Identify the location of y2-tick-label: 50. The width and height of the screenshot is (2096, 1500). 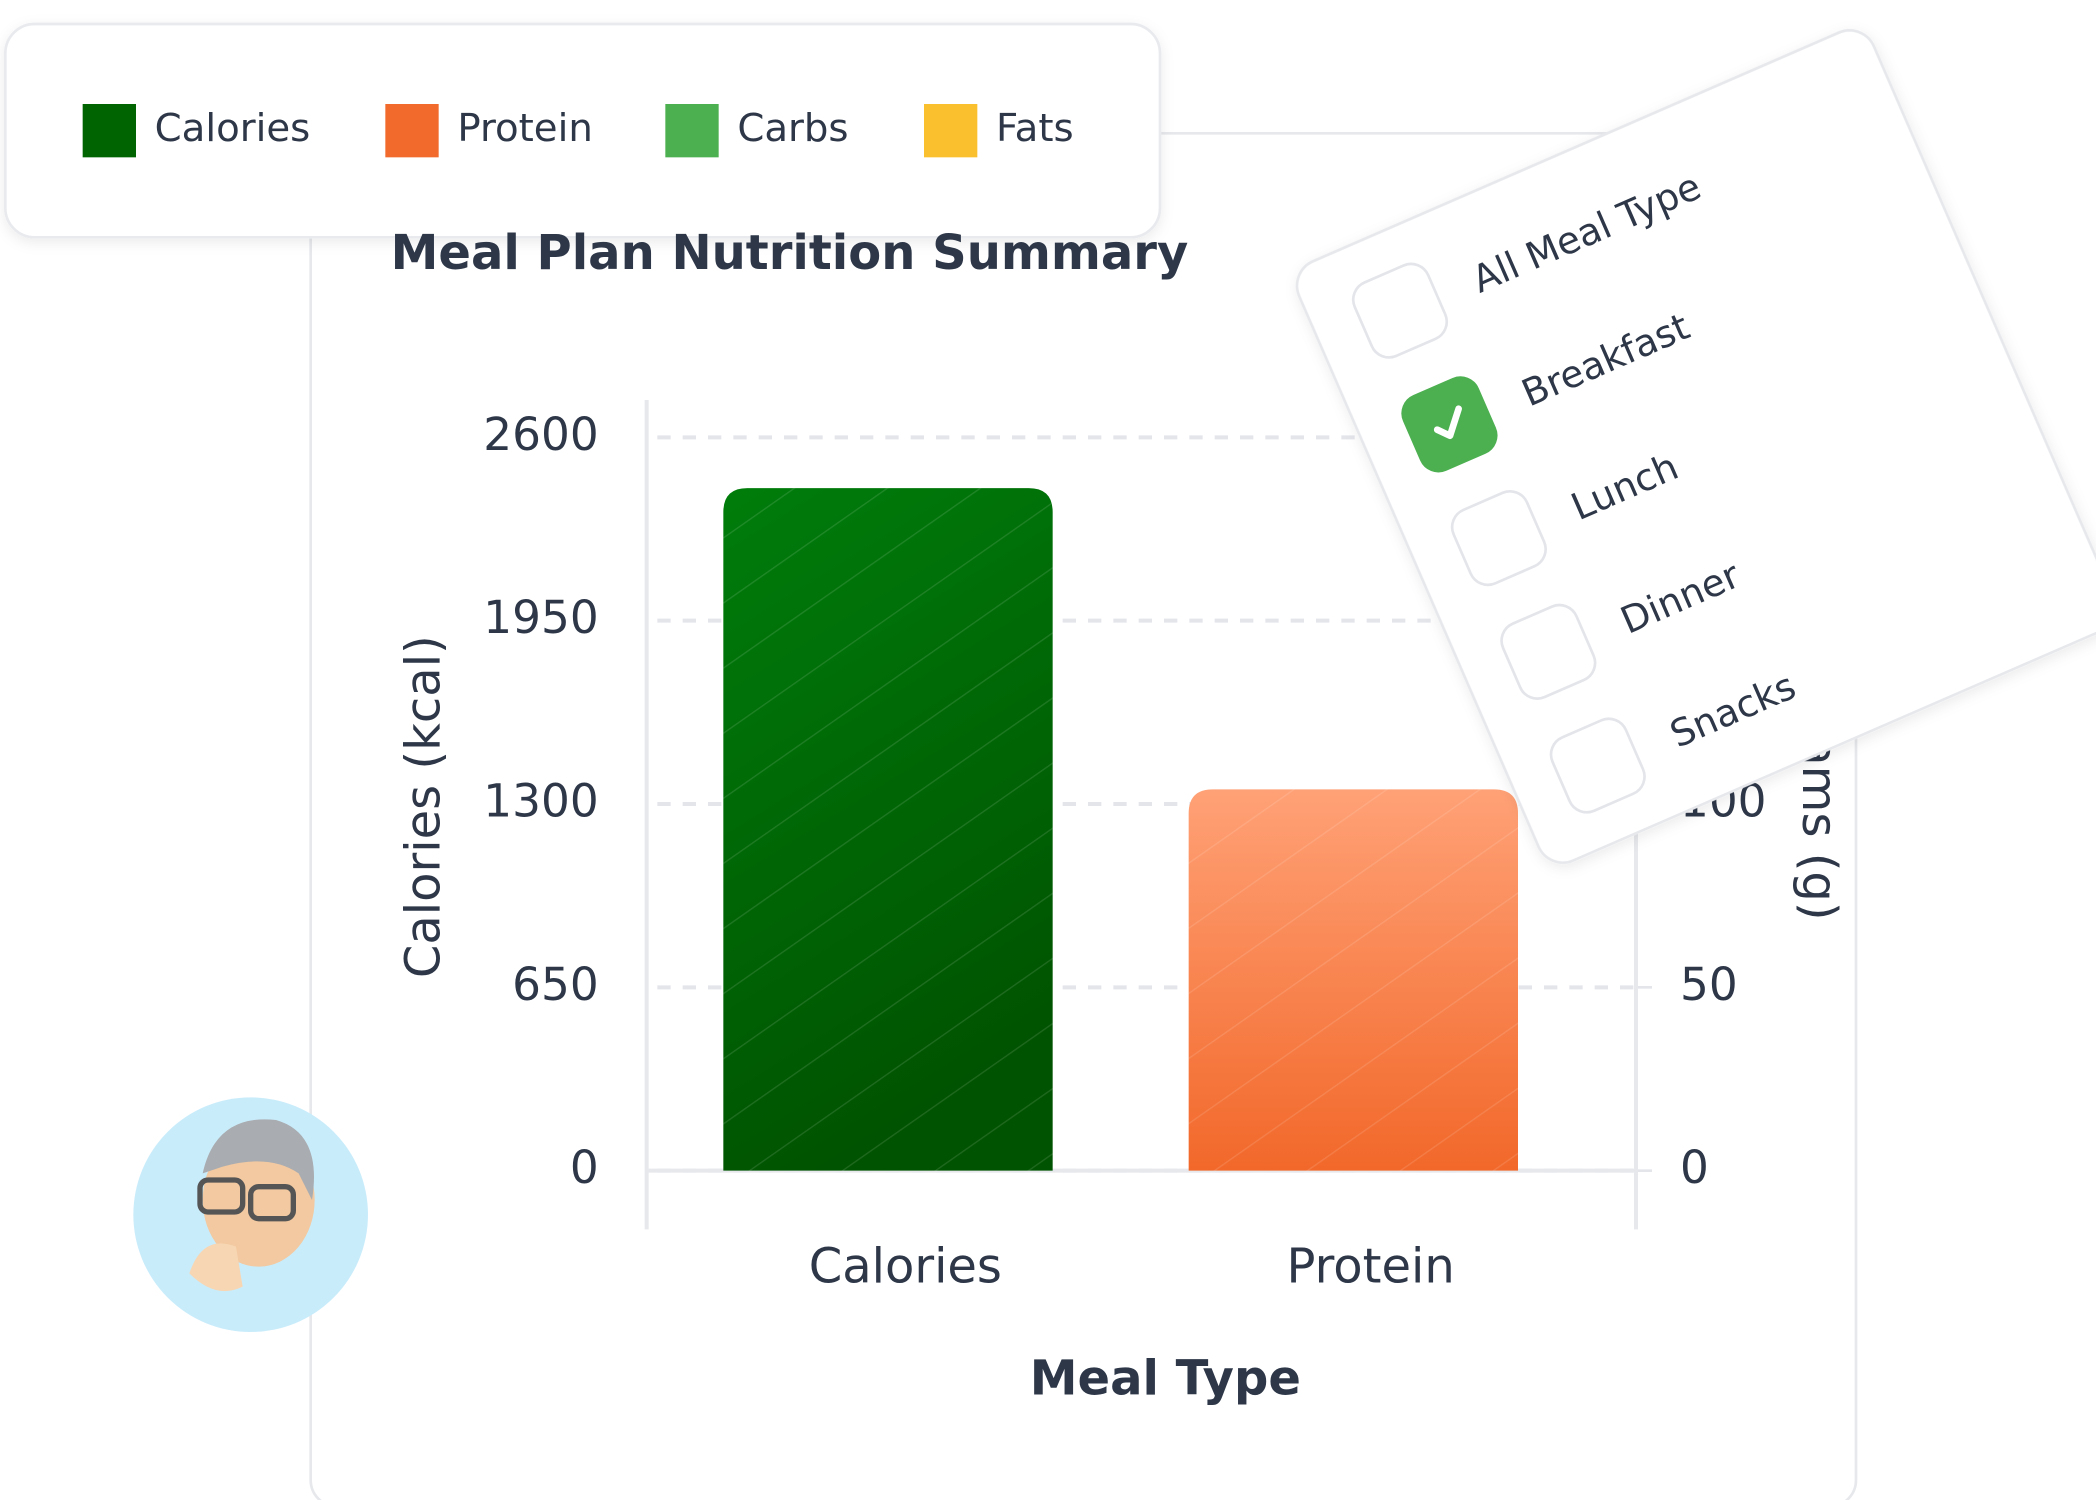
(1709, 984).